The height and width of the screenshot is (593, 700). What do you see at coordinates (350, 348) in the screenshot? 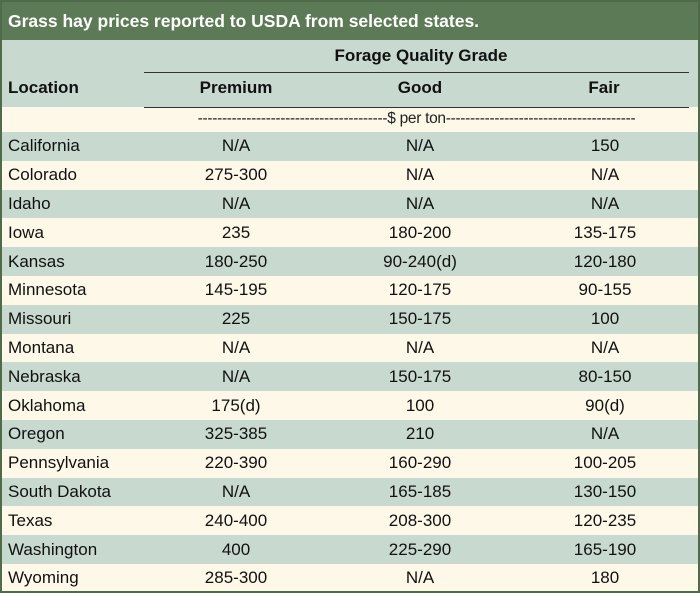
I see `table-row: Montana N/A N/A N/A` at bounding box center [350, 348].